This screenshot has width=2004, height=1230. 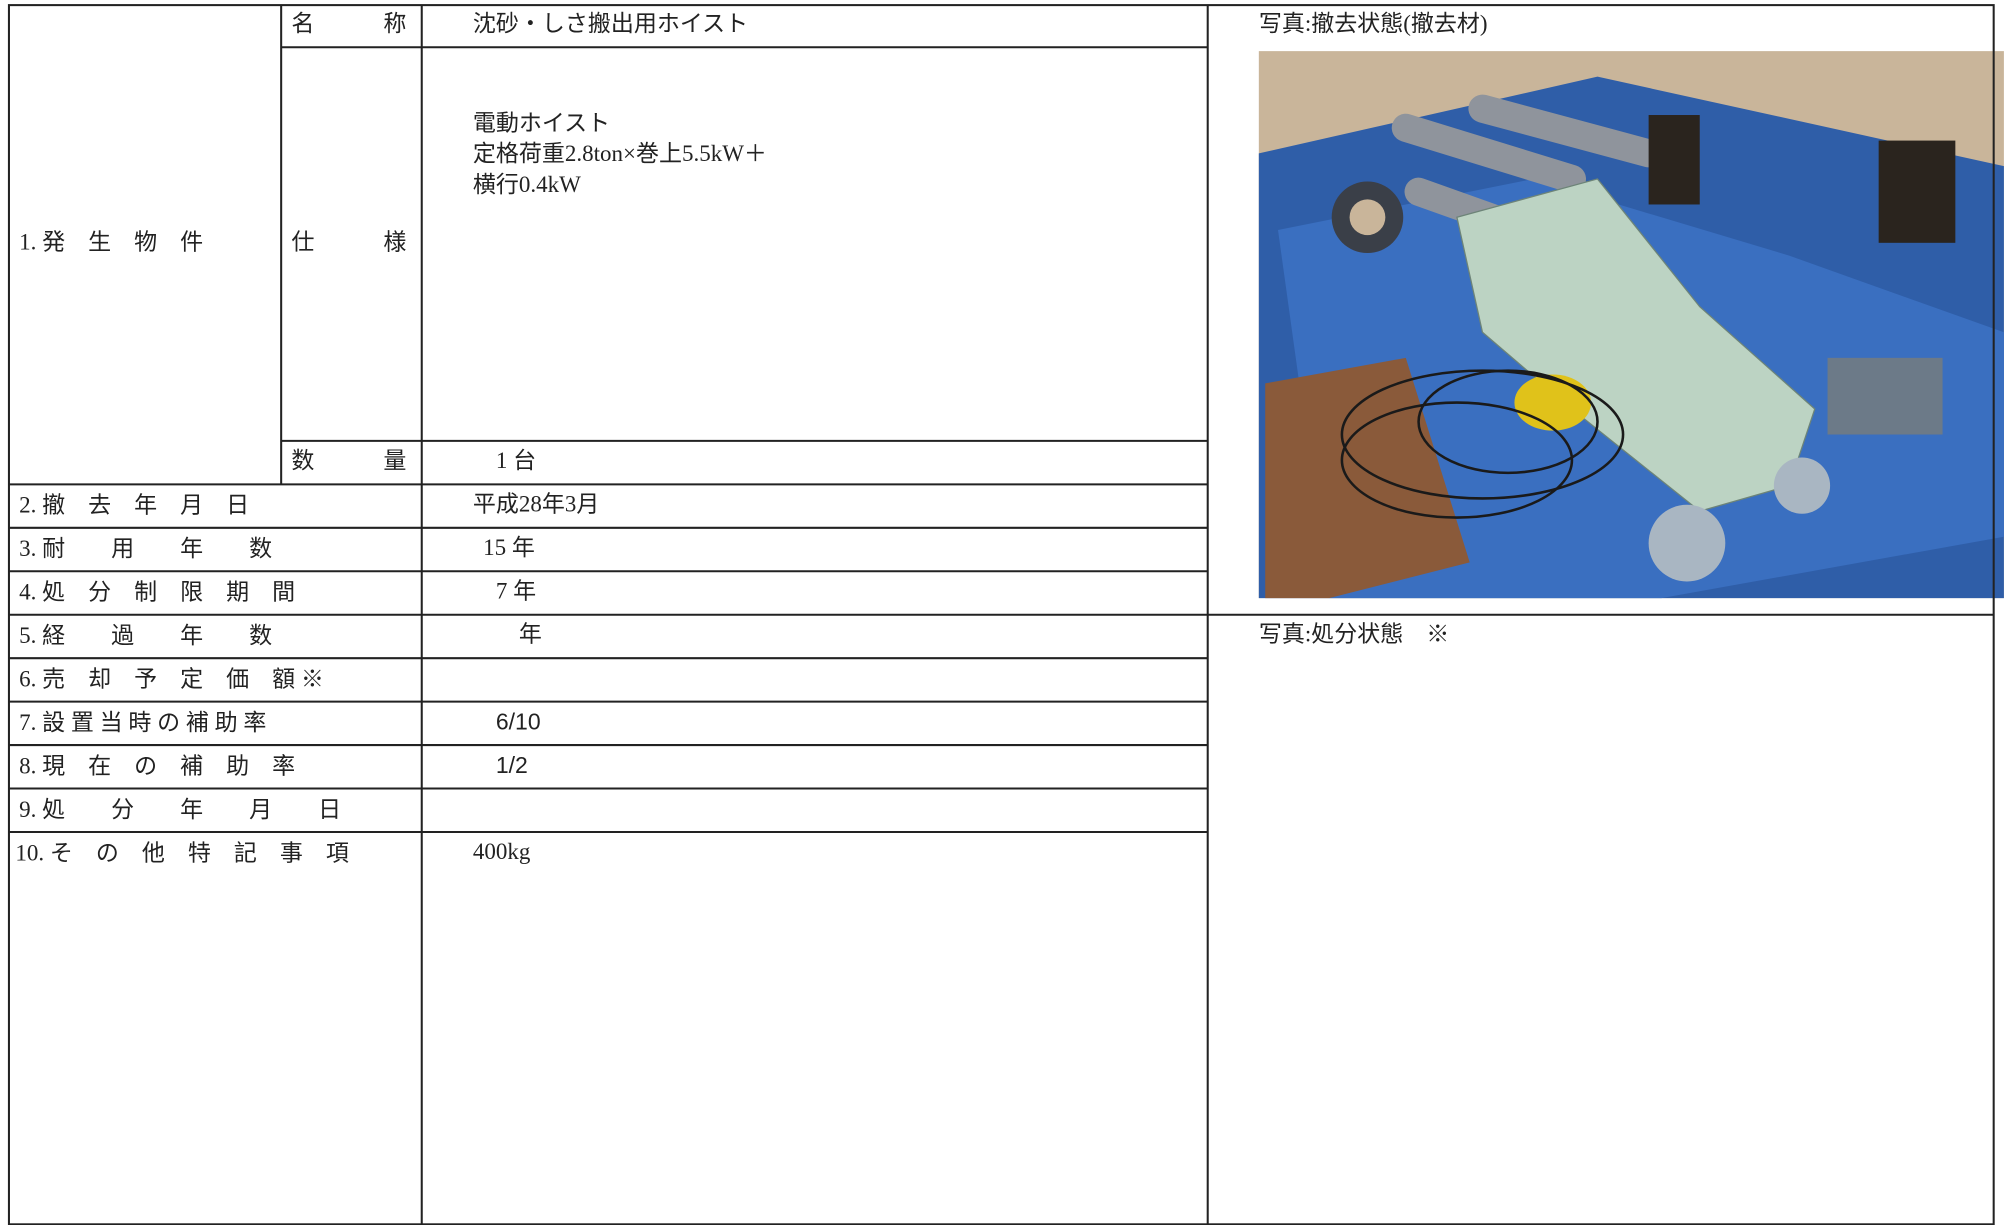 What do you see at coordinates (134, 505) in the screenshot?
I see `row-label: 2. 撤 去 年 月 日` at bounding box center [134, 505].